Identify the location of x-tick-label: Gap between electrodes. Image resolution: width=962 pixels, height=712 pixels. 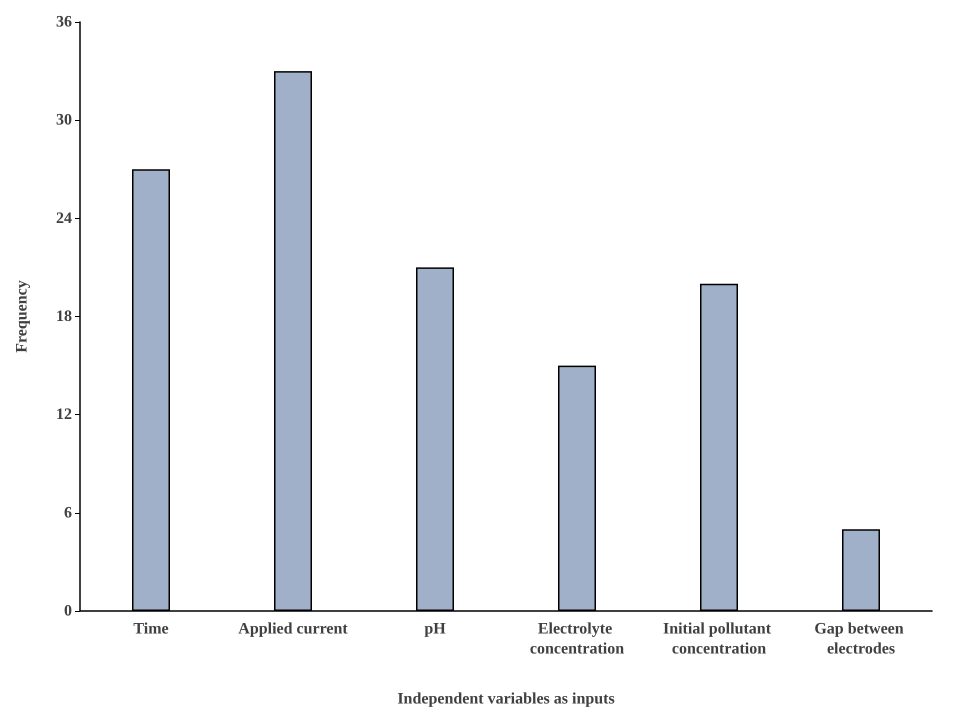
(861, 639).